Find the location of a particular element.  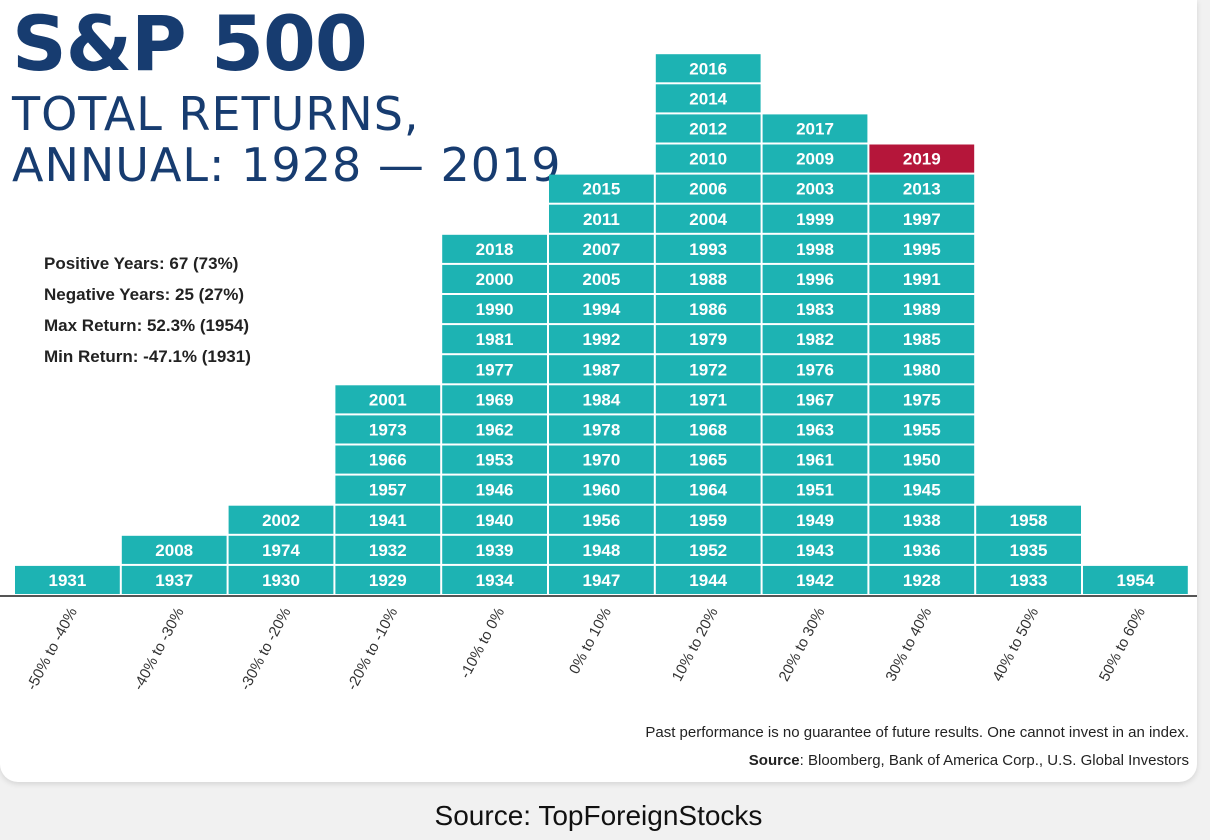

year-label: 1936 is located at coordinates (922, 550).